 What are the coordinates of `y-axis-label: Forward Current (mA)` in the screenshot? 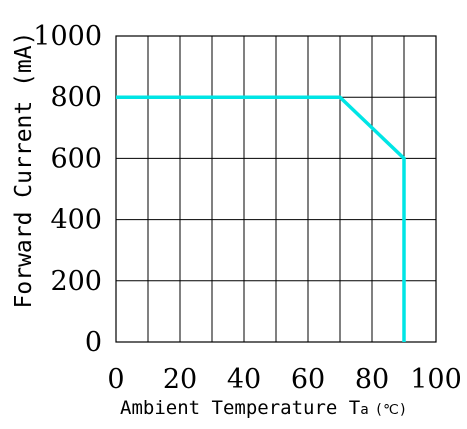 It's located at (24, 170).